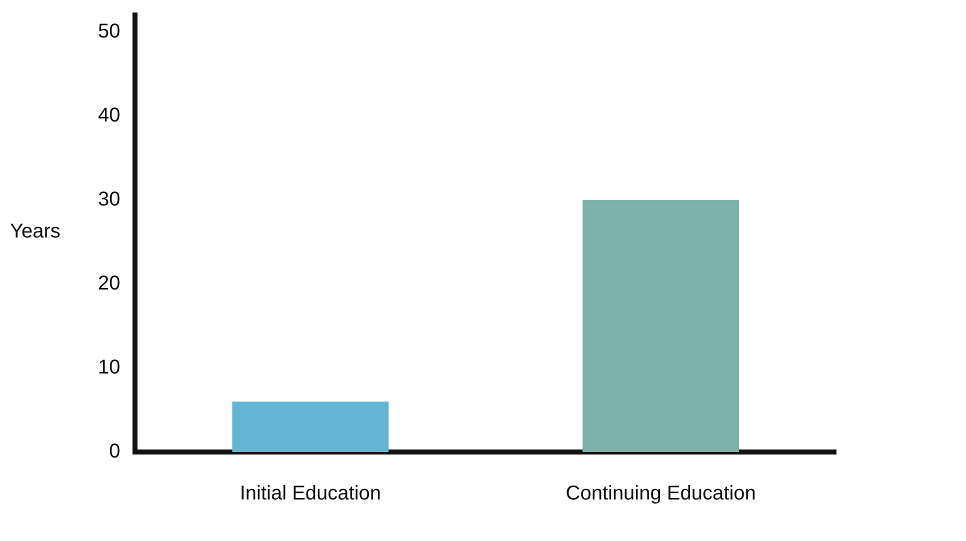 This screenshot has width=966, height=541. I want to click on x-tick-label: Continuing Education, so click(661, 493).